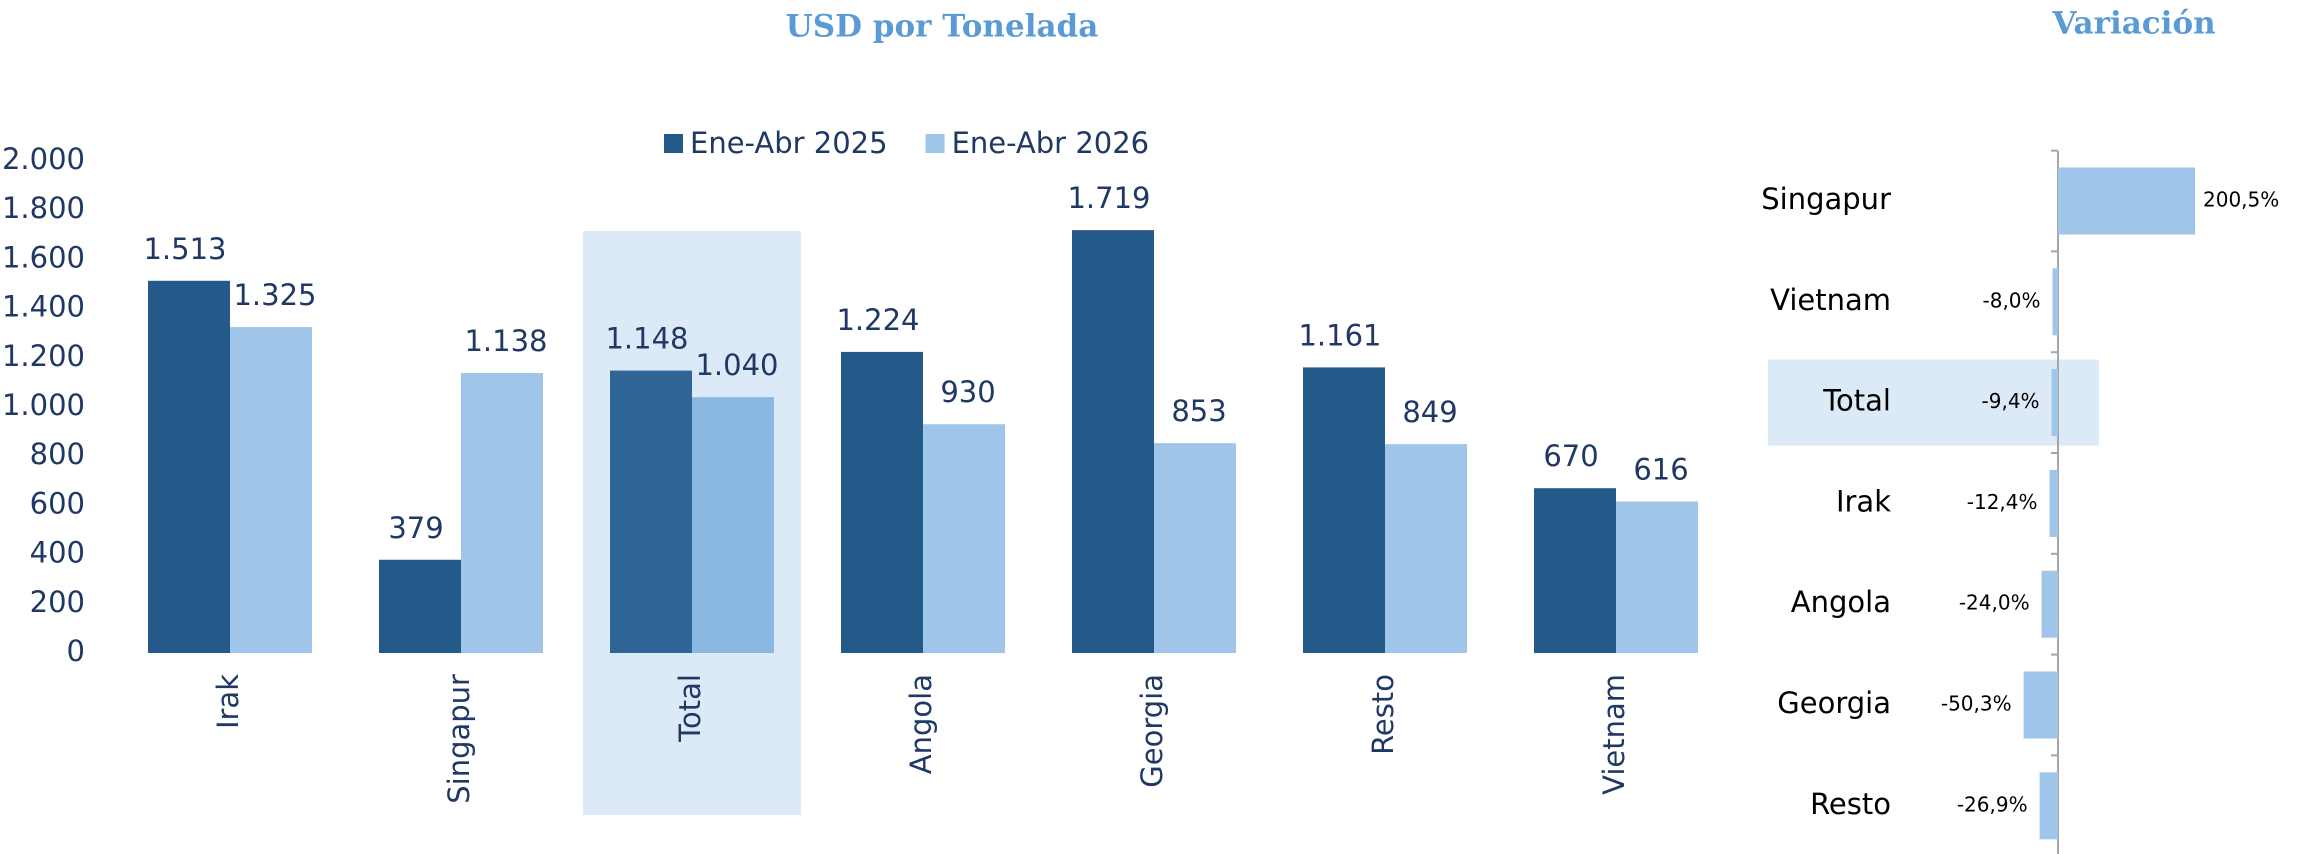  I want to click on data-label: 1.325, so click(274, 295).